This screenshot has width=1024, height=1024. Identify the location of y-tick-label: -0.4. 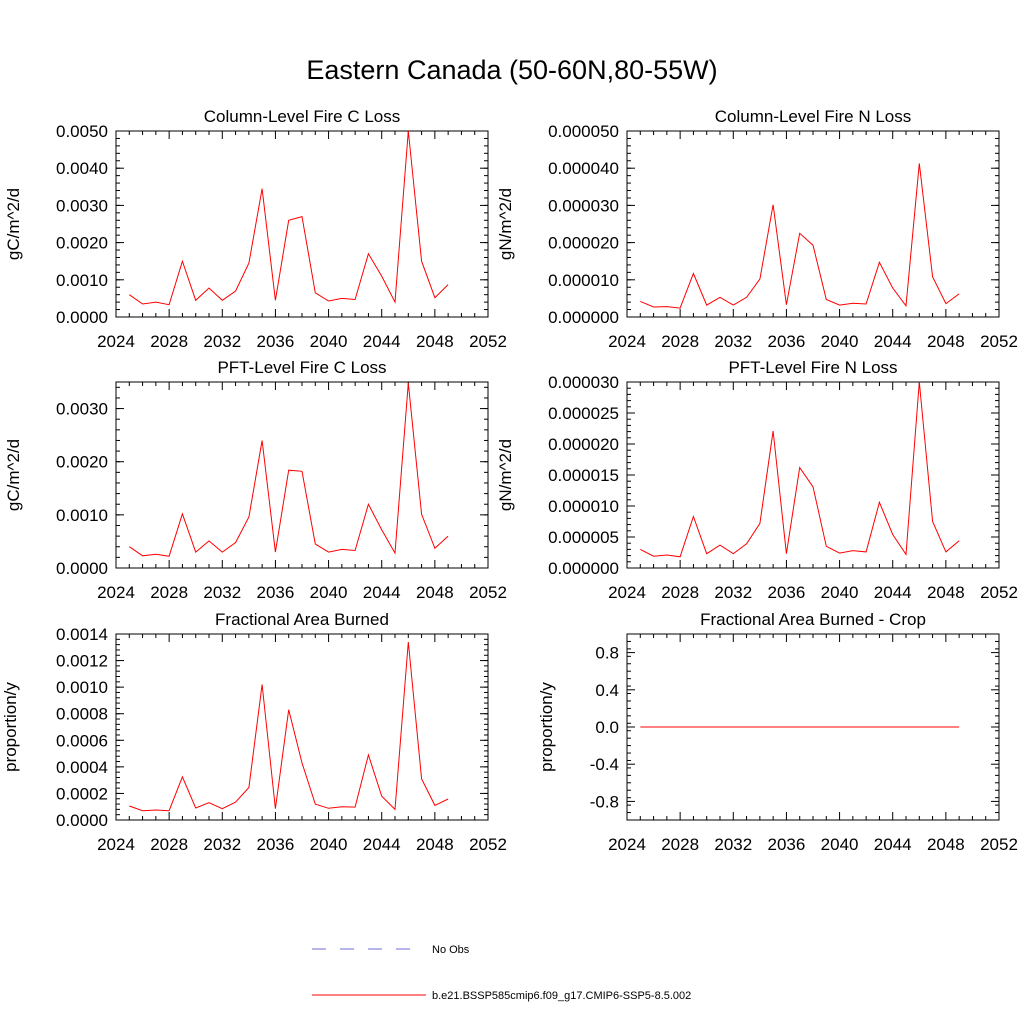
(604, 764).